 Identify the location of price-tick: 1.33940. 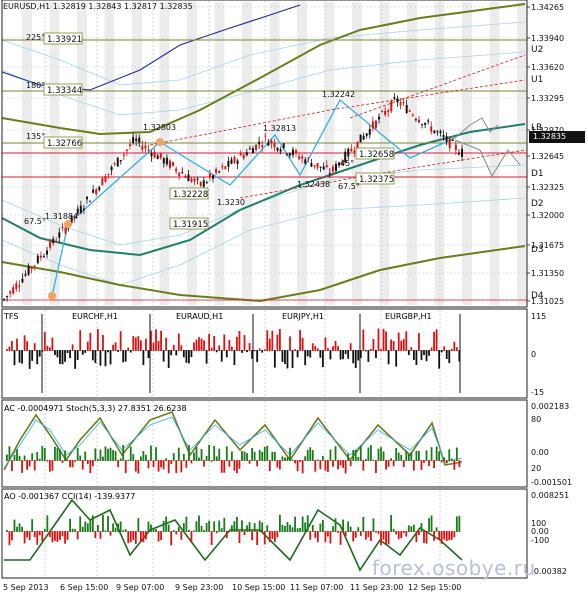
(547, 38).